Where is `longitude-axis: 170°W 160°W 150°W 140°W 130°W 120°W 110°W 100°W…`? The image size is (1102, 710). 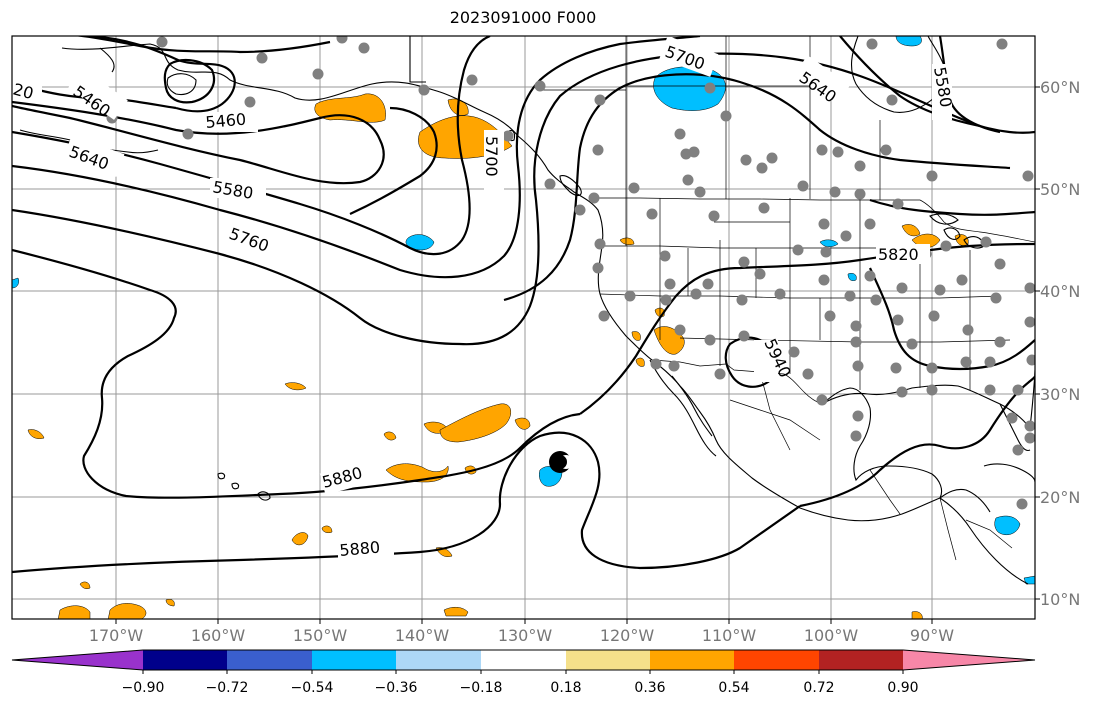
longitude-axis: 170°W 160°W 150°W 140°W 130°W 120°W 110°W 100°W… is located at coordinates (521, 632).